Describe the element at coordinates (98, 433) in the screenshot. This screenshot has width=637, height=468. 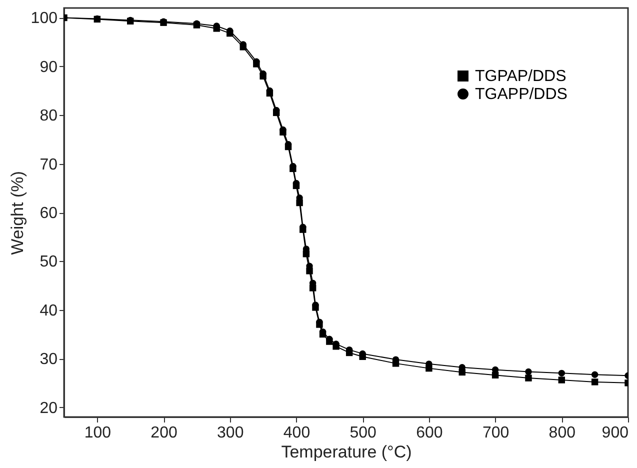
I see `x-tick-label: 100` at that location.